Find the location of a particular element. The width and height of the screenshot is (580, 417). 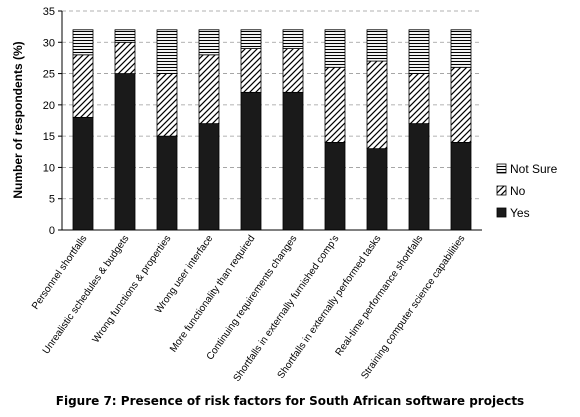

y-tick-label: 0 is located at coordinates (52, 231).